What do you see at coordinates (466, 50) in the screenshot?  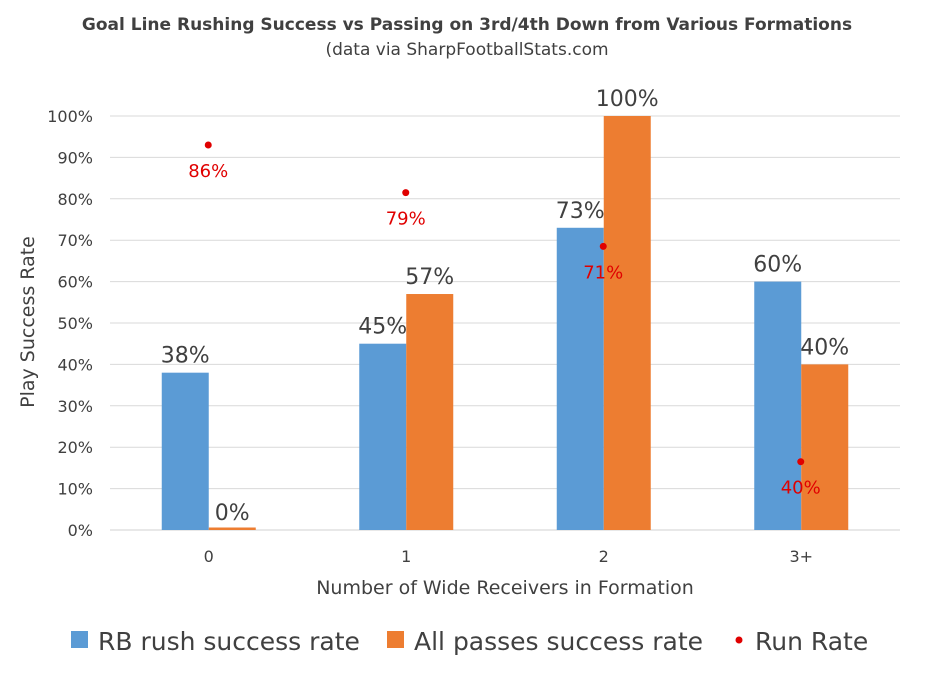 I see `chart-subtitle: (data via SharpFootballStats.com` at bounding box center [466, 50].